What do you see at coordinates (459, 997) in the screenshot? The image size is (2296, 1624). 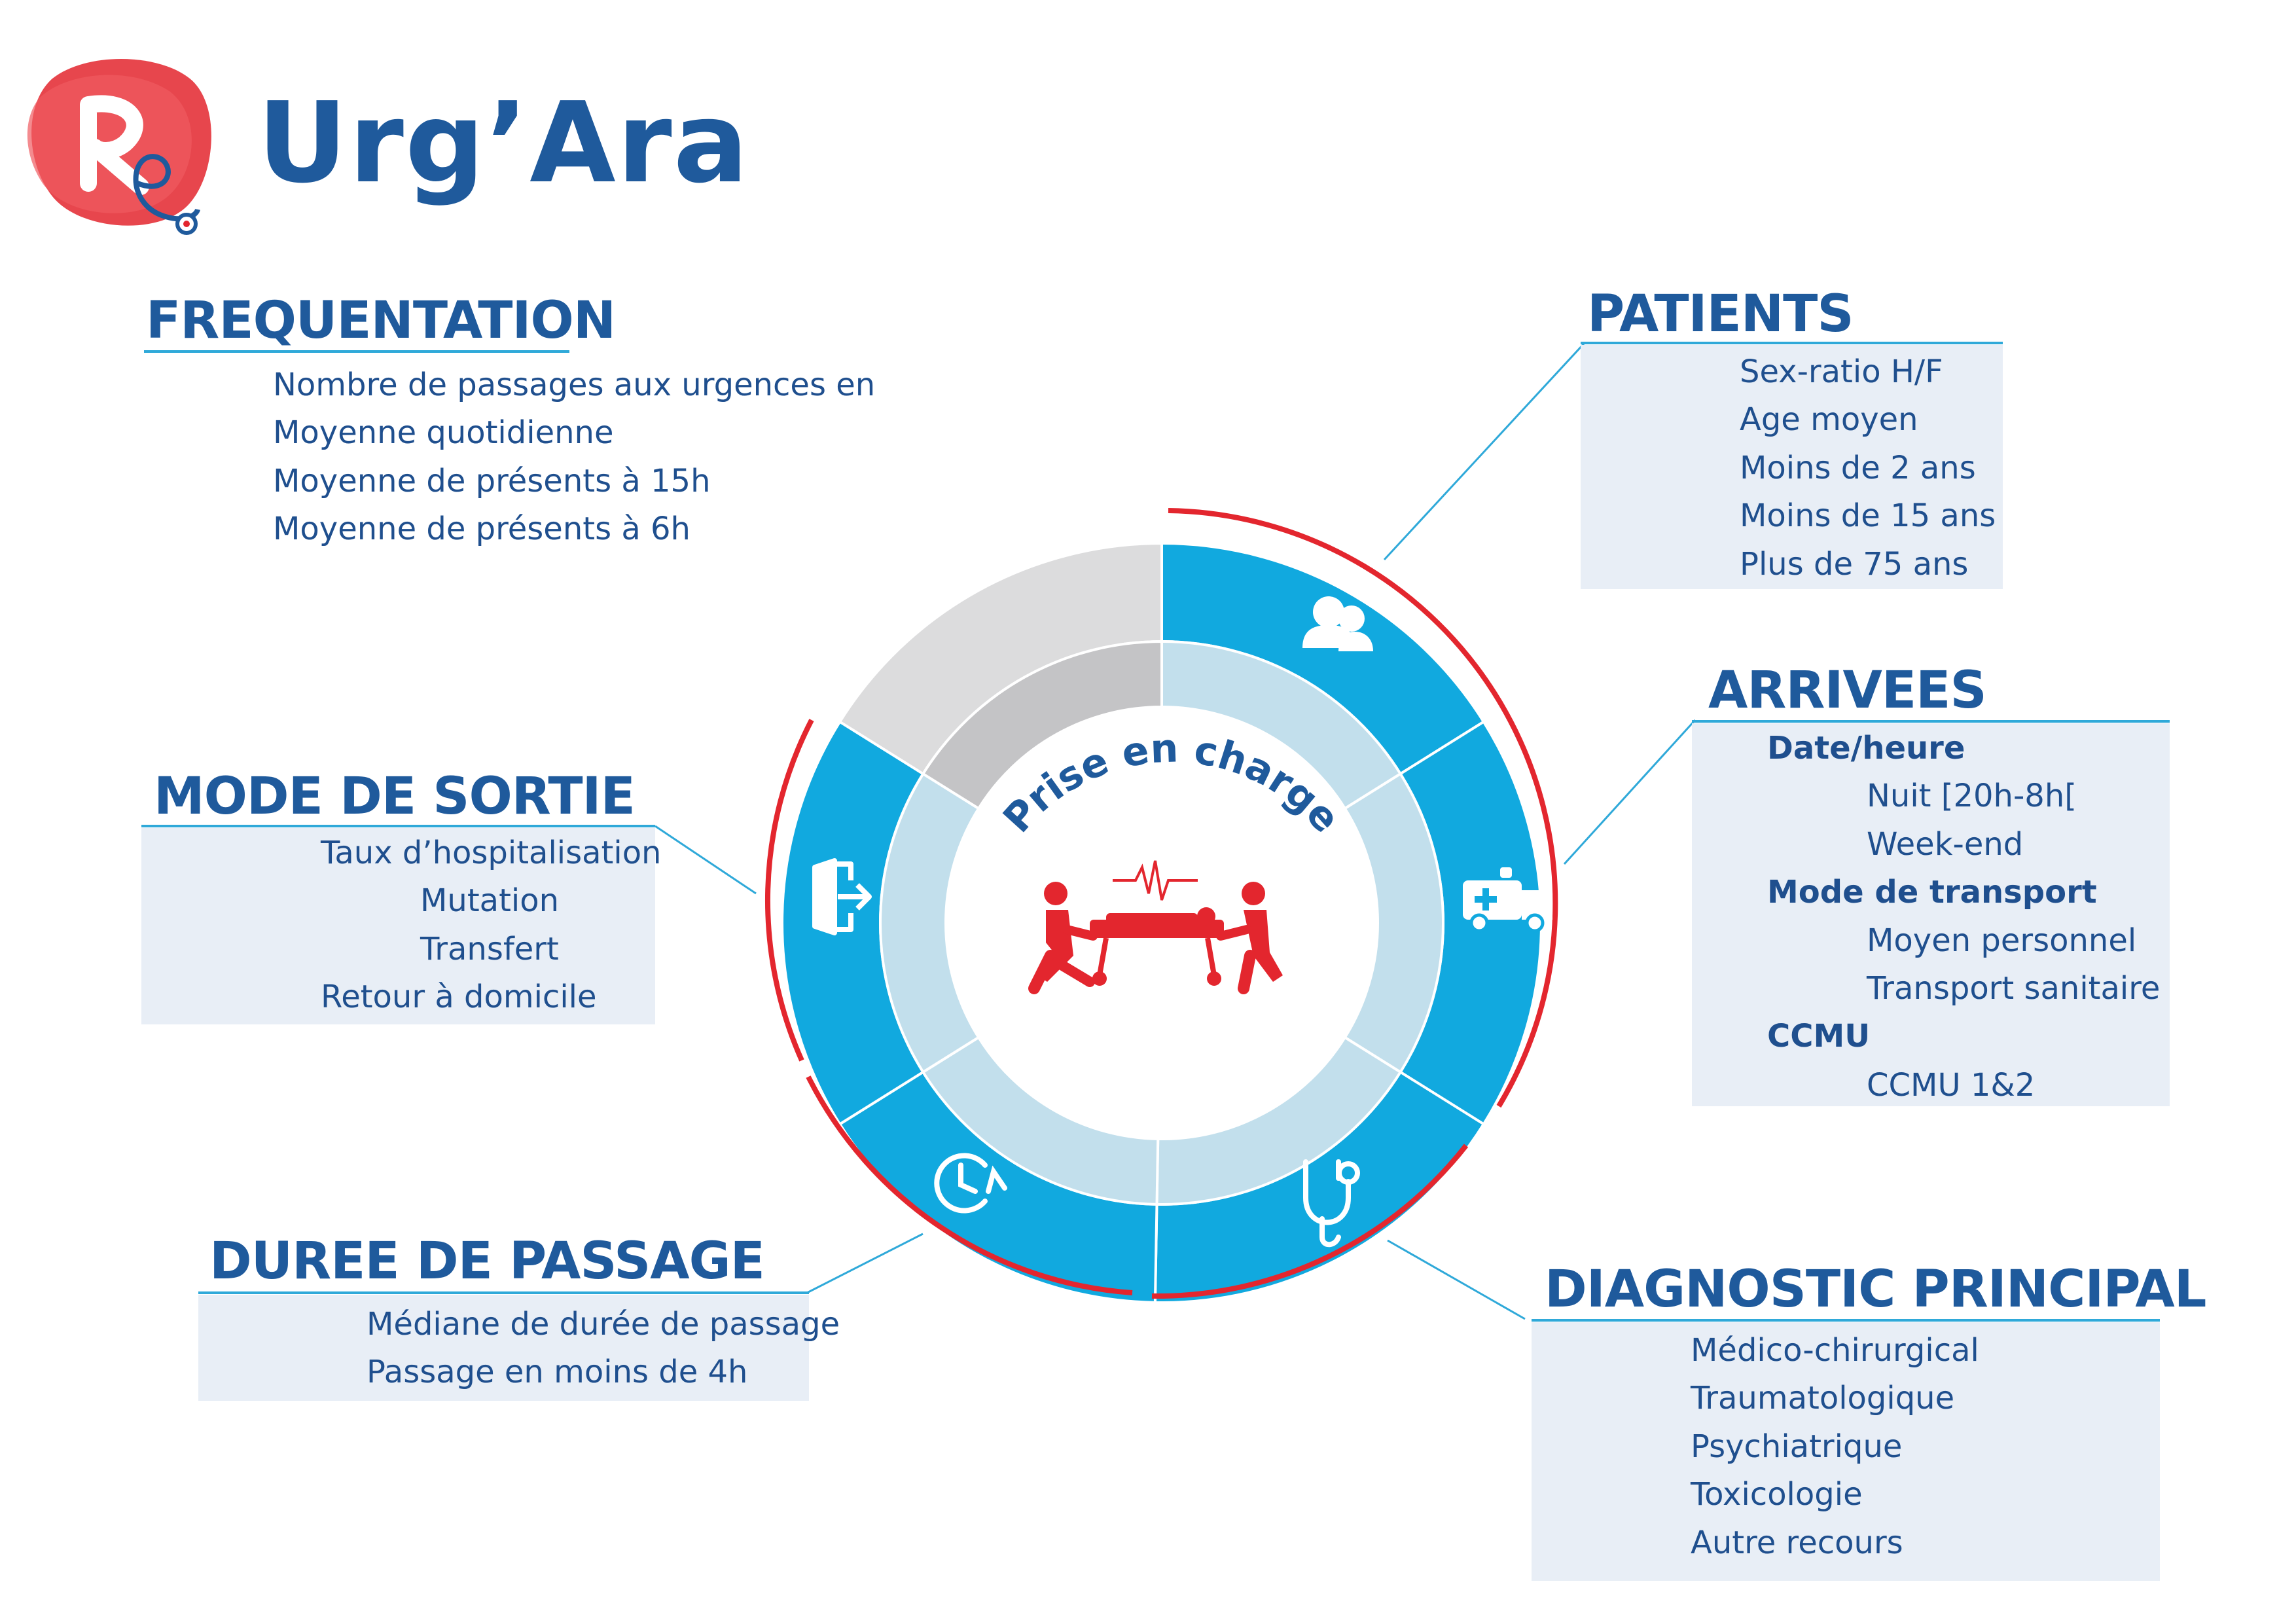 I see `list-item: Retour à domicile` at bounding box center [459, 997].